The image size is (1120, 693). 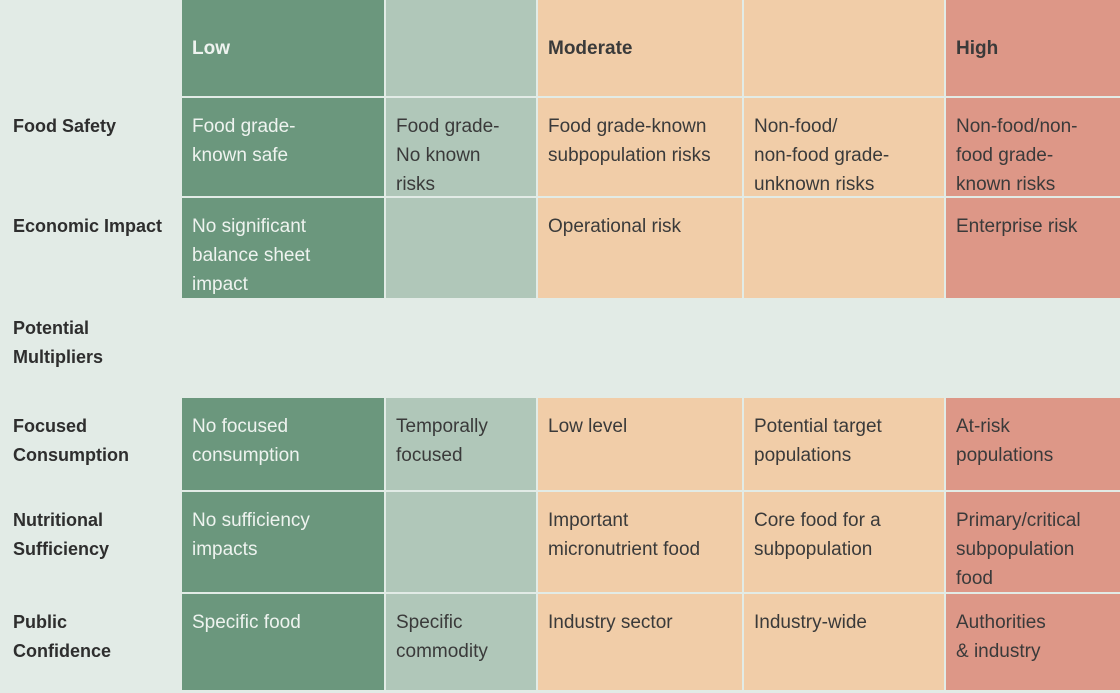 What do you see at coordinates (640, 642) in the screenshot?
I see `table-cell: Industry sector` at bounding box center [640, 642].